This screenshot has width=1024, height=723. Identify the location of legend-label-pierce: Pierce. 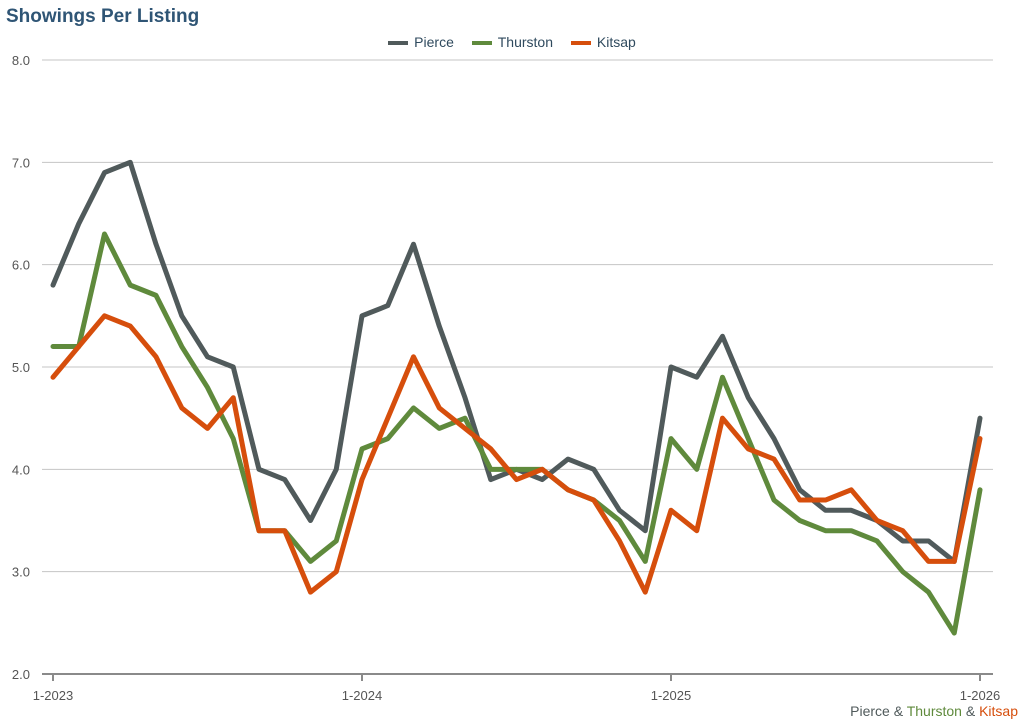
(434, 42).